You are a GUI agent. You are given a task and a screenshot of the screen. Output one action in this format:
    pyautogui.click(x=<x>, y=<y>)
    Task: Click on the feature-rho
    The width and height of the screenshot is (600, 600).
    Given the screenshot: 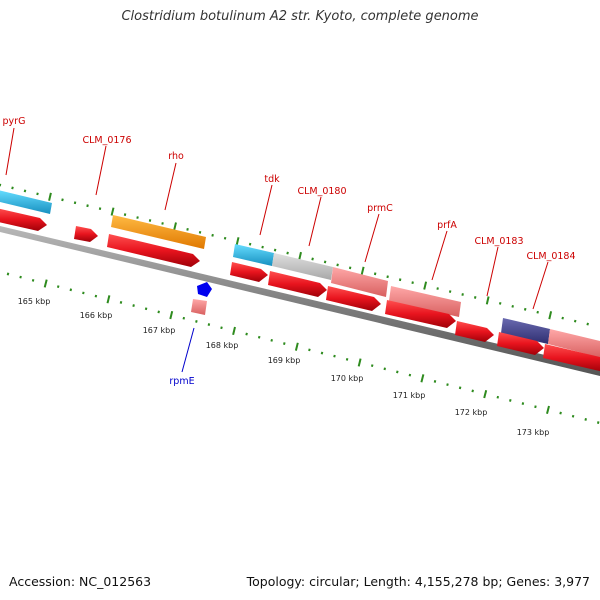 What is the action you would take?
    pyautogui.click(x=158, y=232)
    